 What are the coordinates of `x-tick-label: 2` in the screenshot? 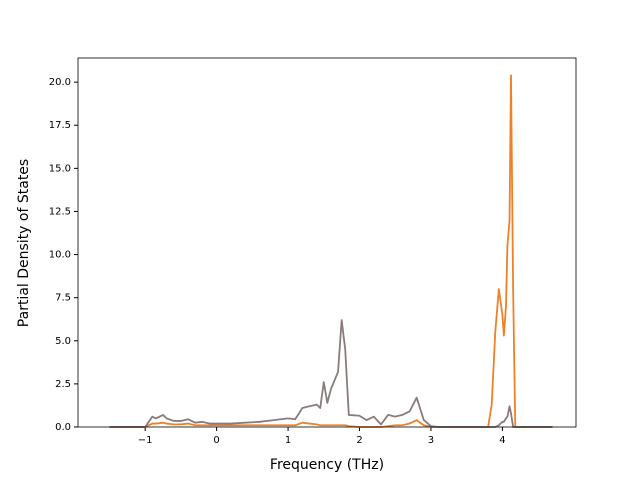 It's located at (359, 440).